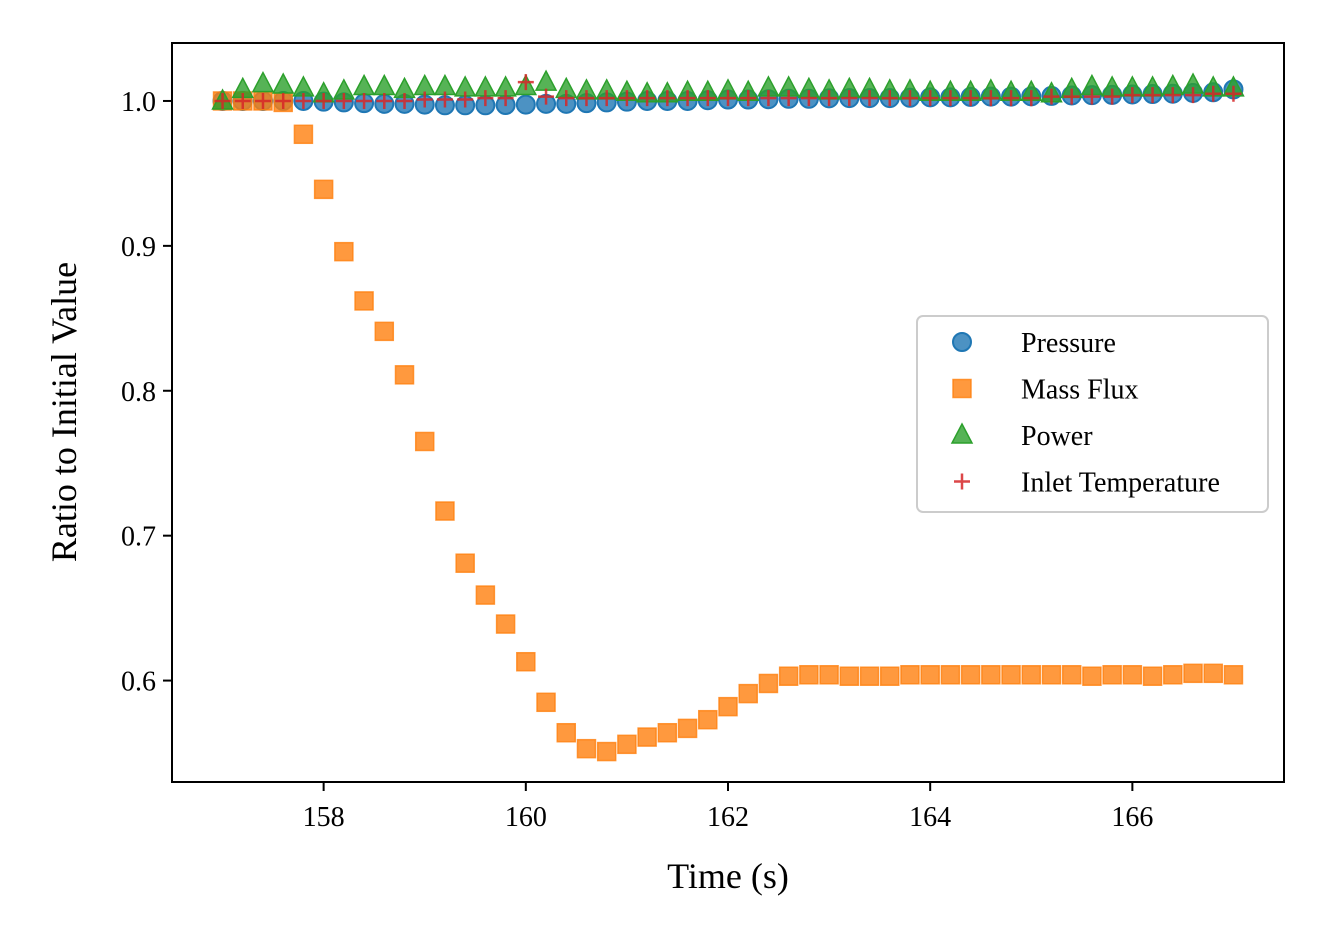 The height and width of the screenshot is (945, 1329). What do you see at coordinates (728, 817) in the screenshot?
I see `x-tick-label: 162` at bounding box center [728, 817].